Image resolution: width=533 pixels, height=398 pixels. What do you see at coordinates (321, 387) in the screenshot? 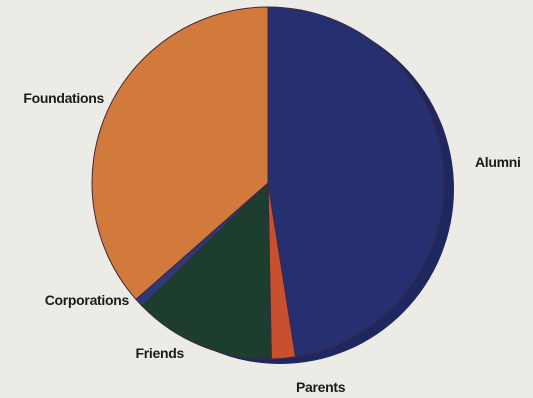
I see `slice-label-parents: Parents` at bounding box center [321, 387].